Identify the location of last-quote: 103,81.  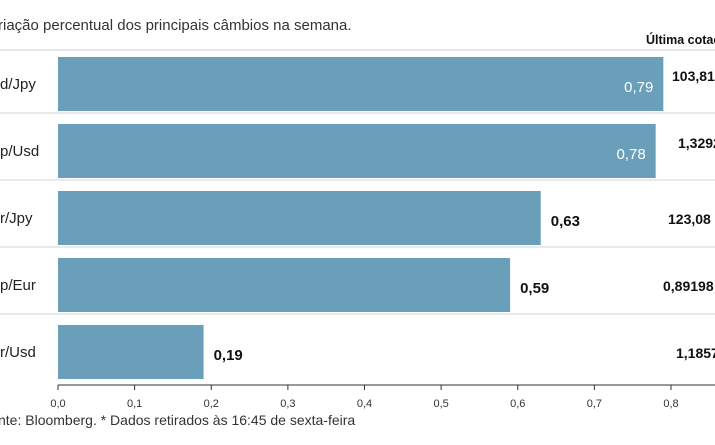
(693, 76).